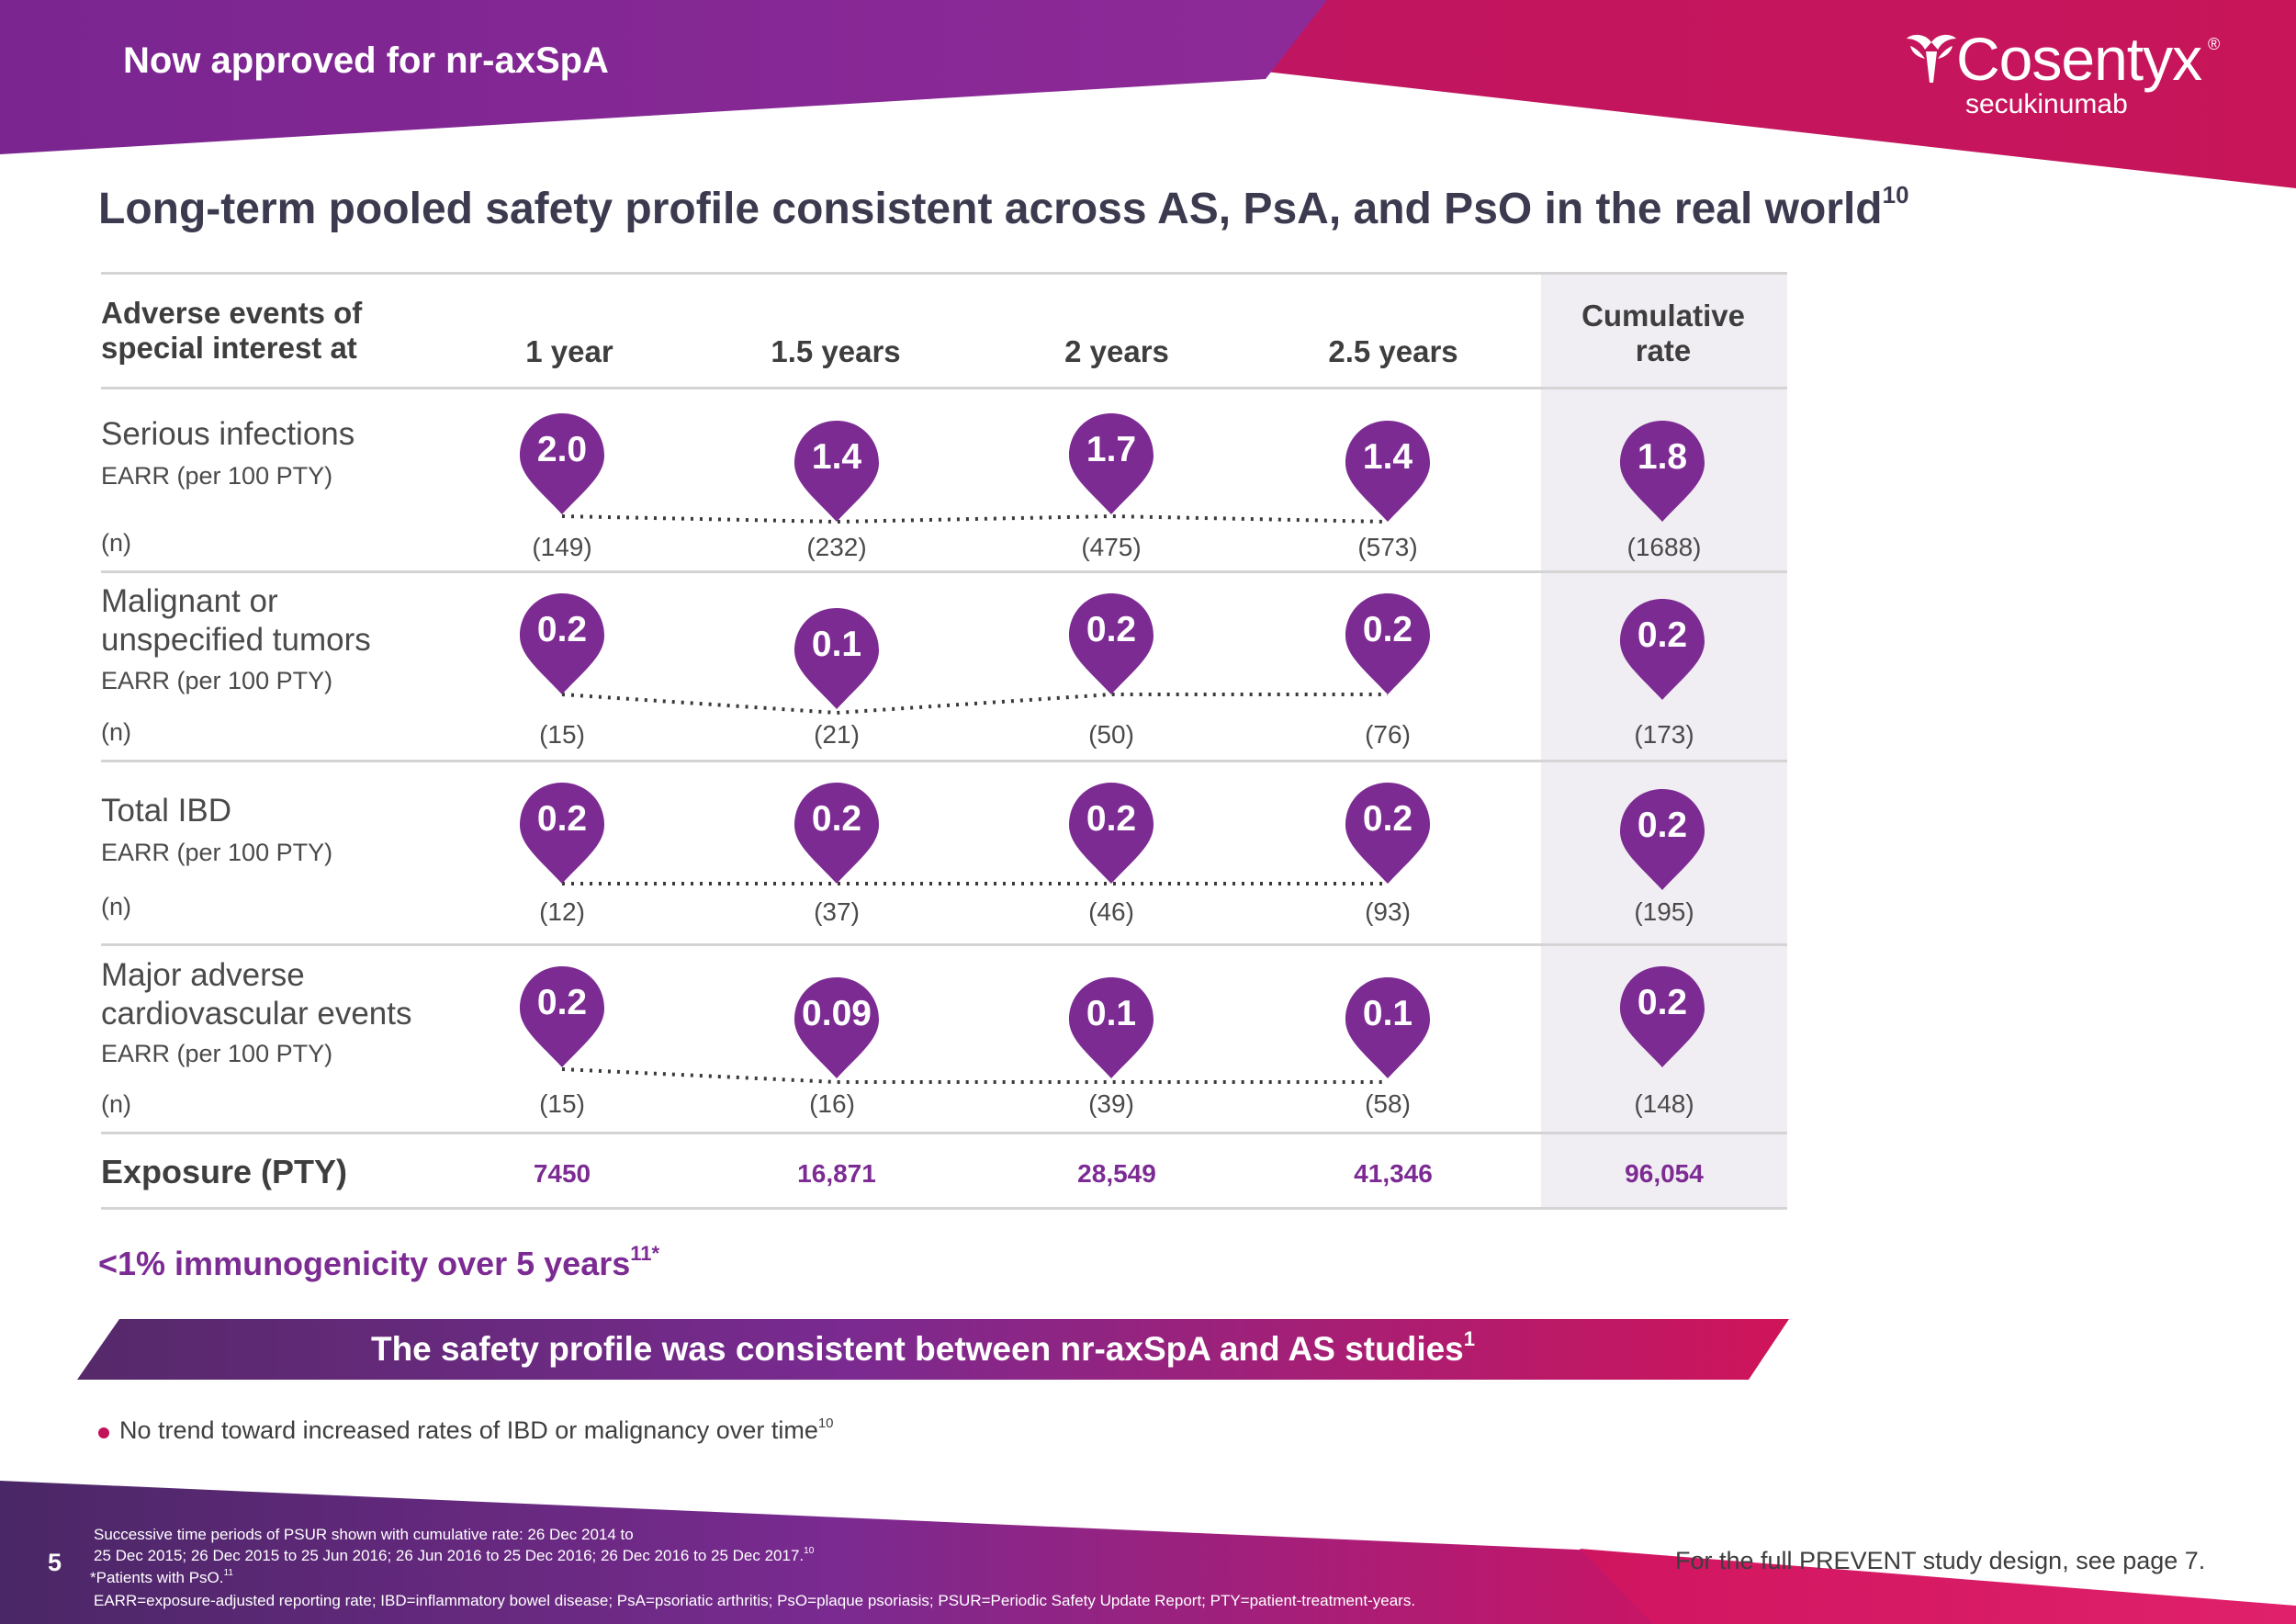 The width and height of the screenshot is (2296, 1624). I want to click on table-rule-row2, so click(944, 761).